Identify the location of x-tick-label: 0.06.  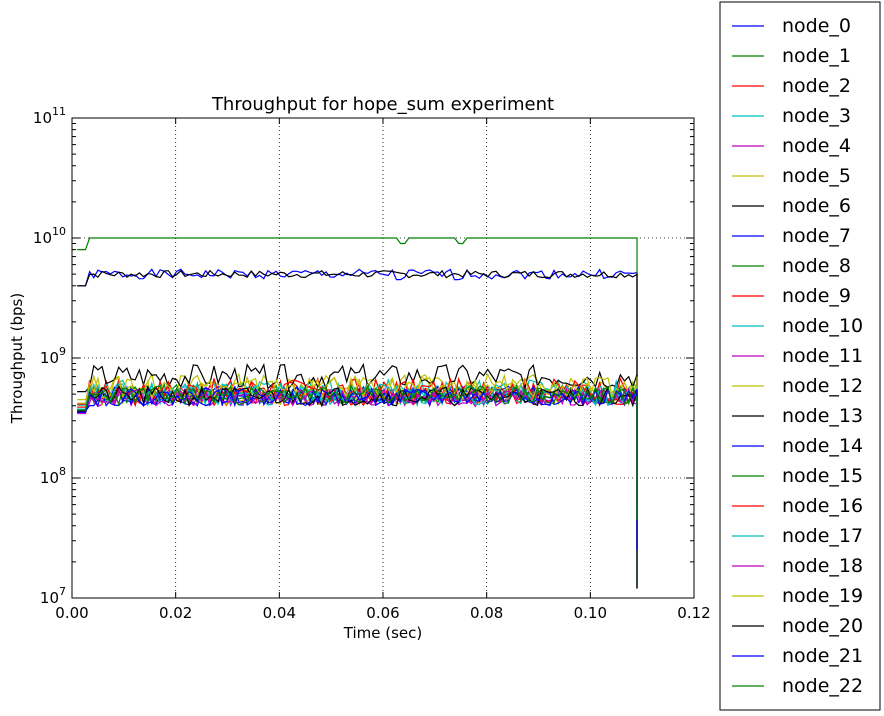
(382, 613).